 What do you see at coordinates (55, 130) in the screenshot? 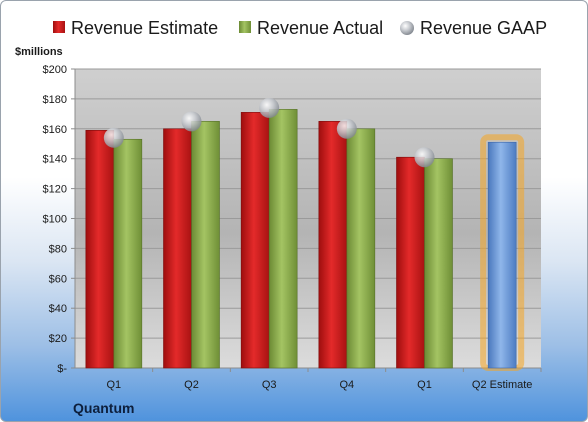
I see `y-tick-label: $160` at bounding box center [55, 130].